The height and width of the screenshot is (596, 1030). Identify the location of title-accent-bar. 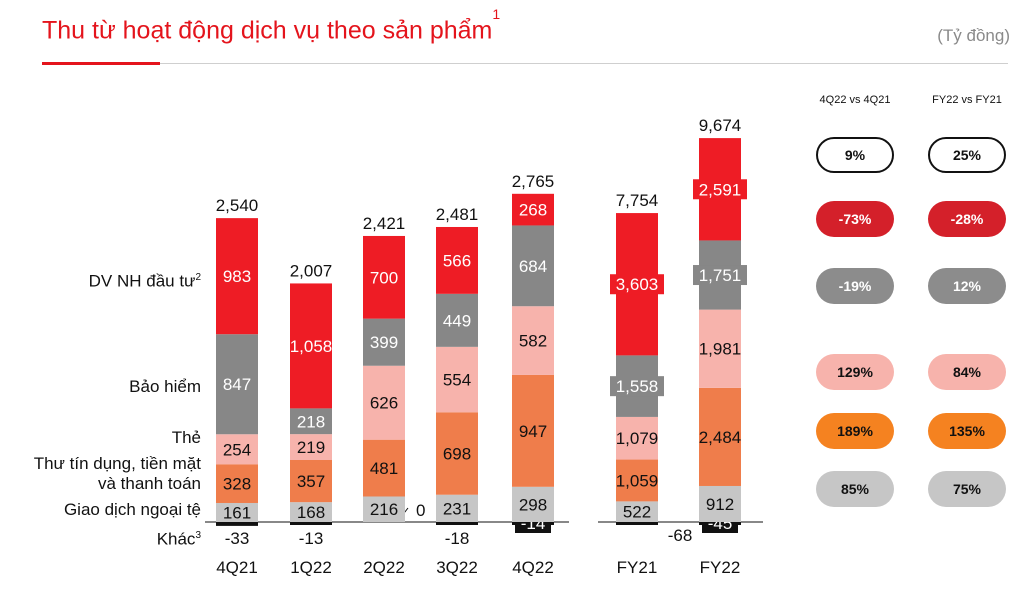
(101, 63).